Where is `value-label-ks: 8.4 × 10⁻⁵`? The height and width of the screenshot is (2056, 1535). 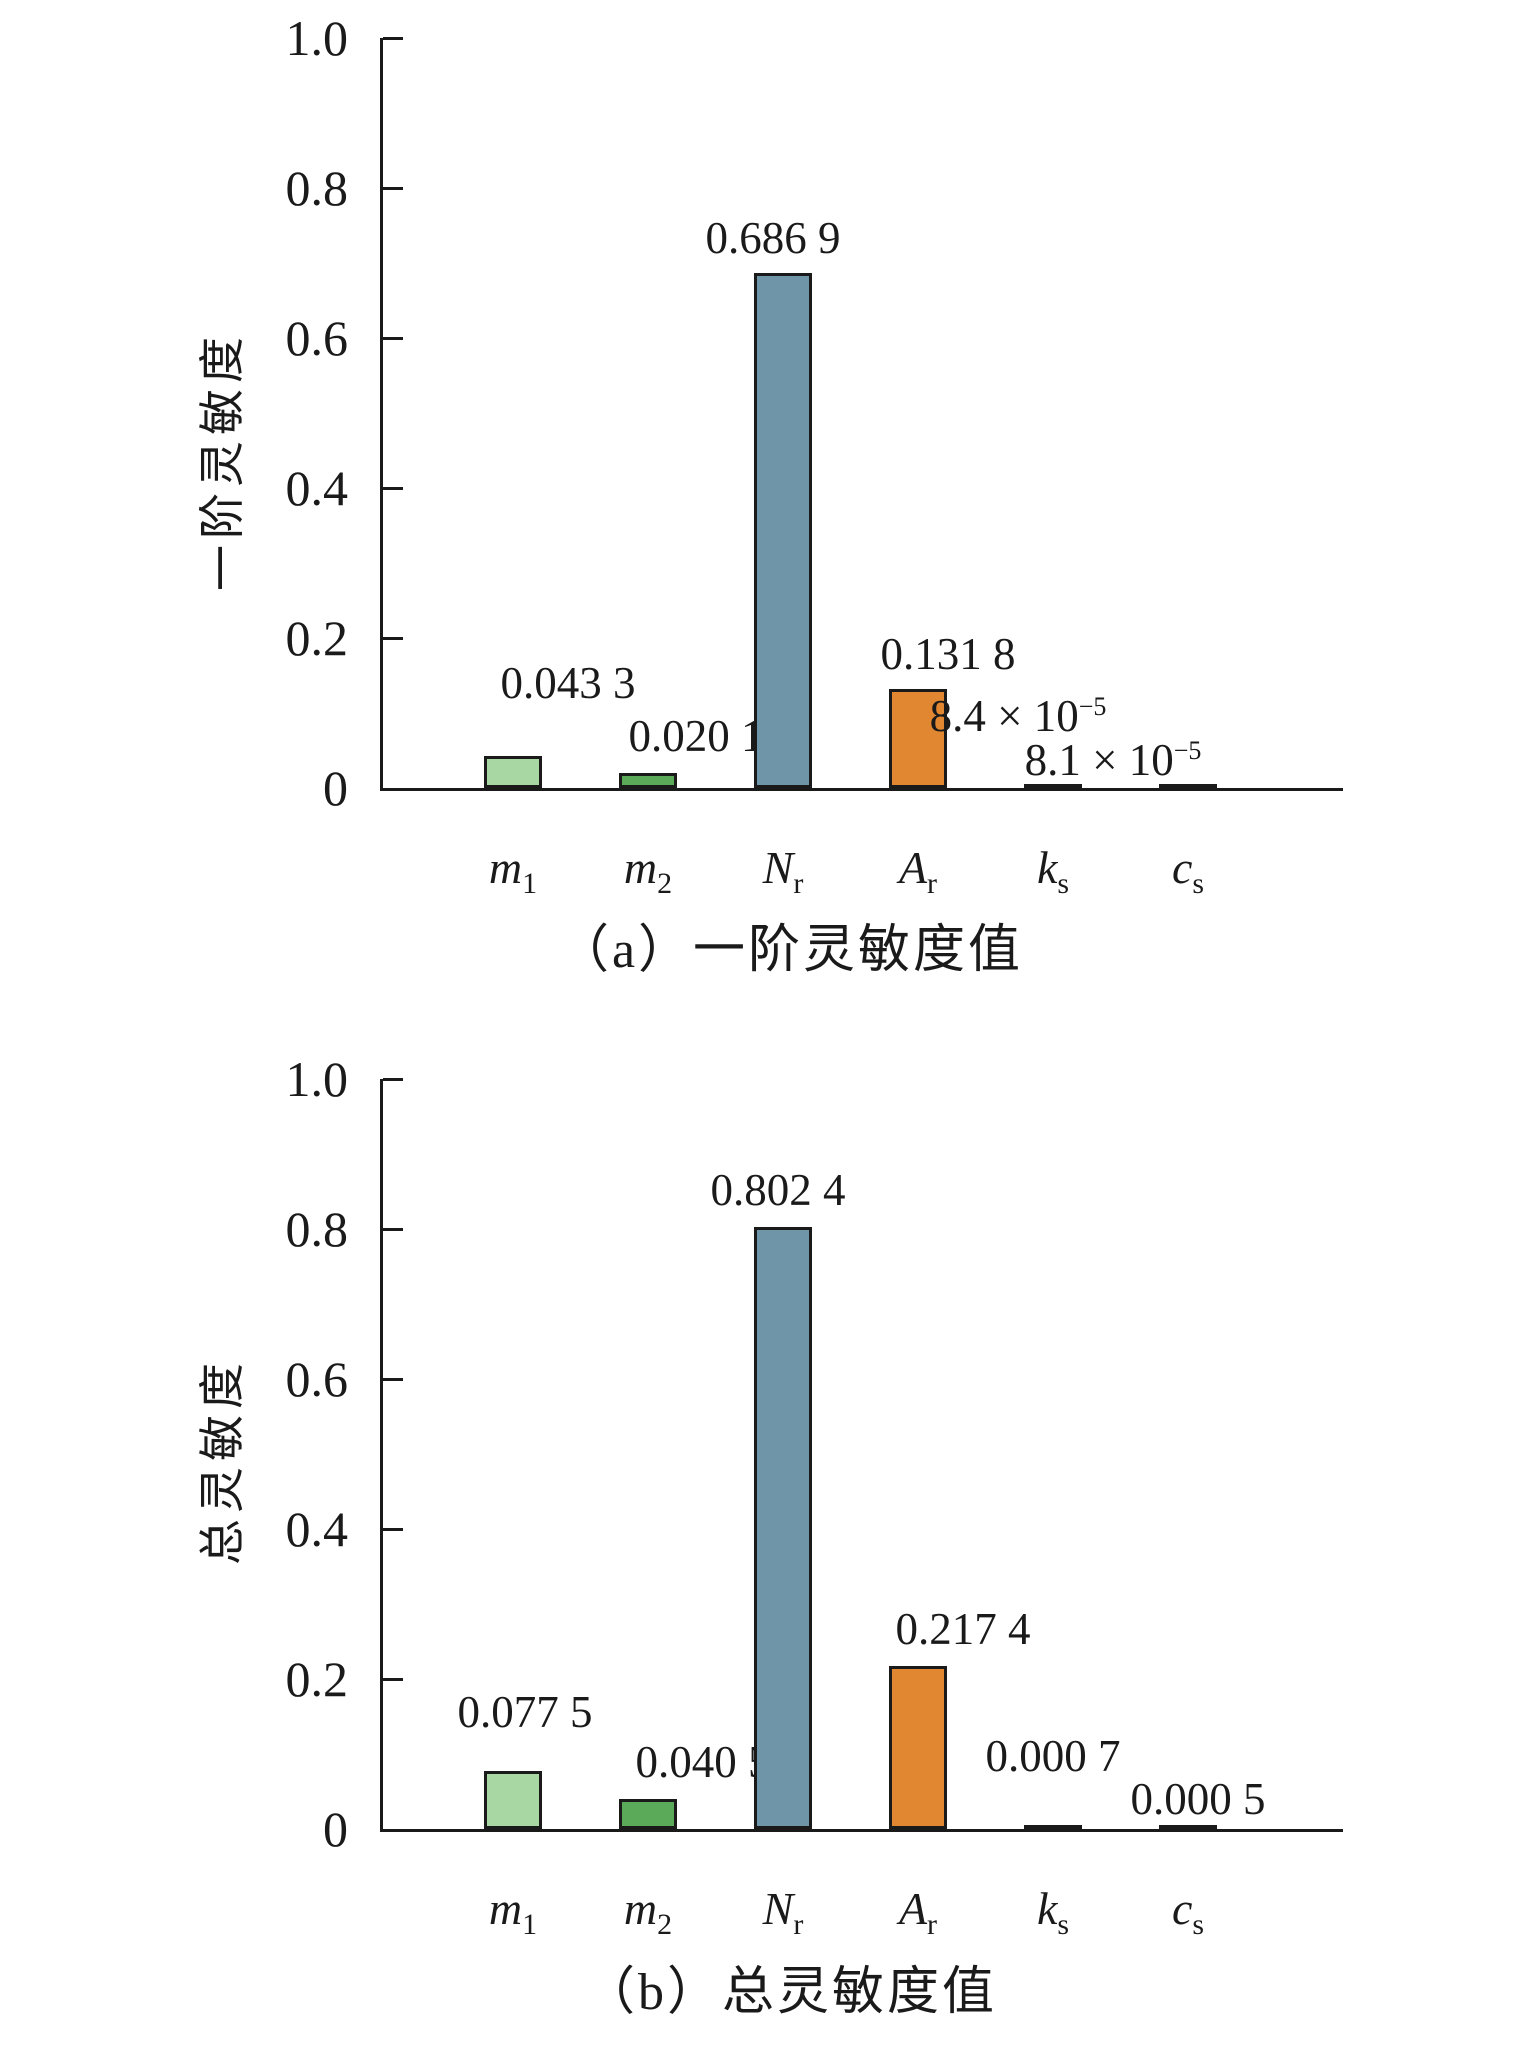
value-label-ks: 8.4 × 10⁻⁵ is located at coordinates (1018, 716).